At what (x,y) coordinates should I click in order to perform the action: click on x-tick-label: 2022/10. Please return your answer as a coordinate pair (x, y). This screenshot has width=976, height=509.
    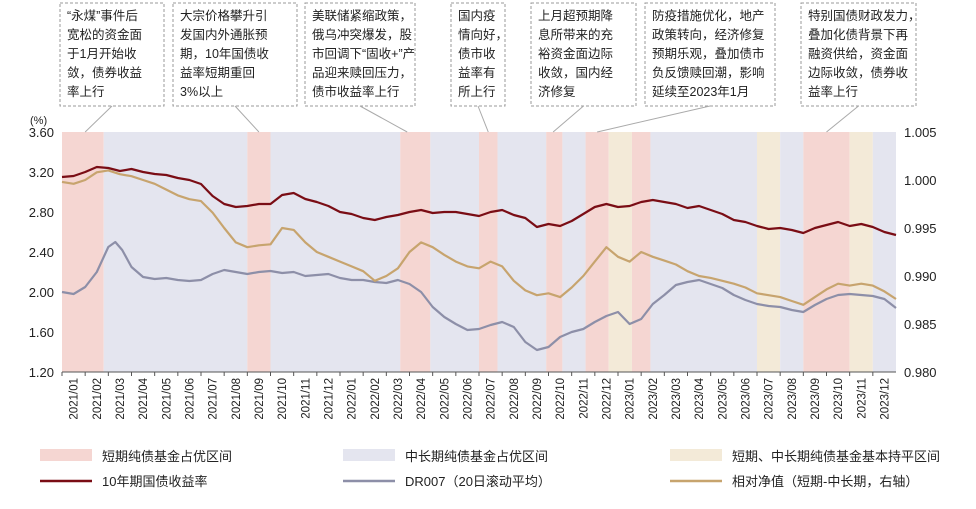
    Looking at the image, I should click on (561, 399).